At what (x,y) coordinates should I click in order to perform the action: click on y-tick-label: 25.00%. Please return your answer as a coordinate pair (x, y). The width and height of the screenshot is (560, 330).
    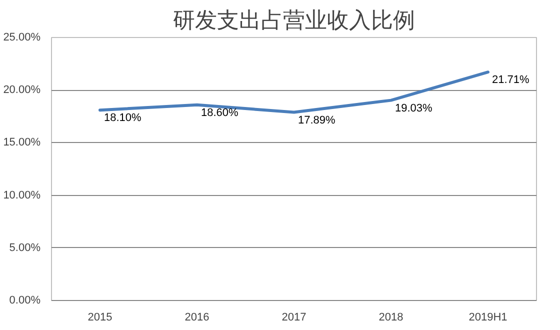
    Looking at the image, I should click on (22, 38).